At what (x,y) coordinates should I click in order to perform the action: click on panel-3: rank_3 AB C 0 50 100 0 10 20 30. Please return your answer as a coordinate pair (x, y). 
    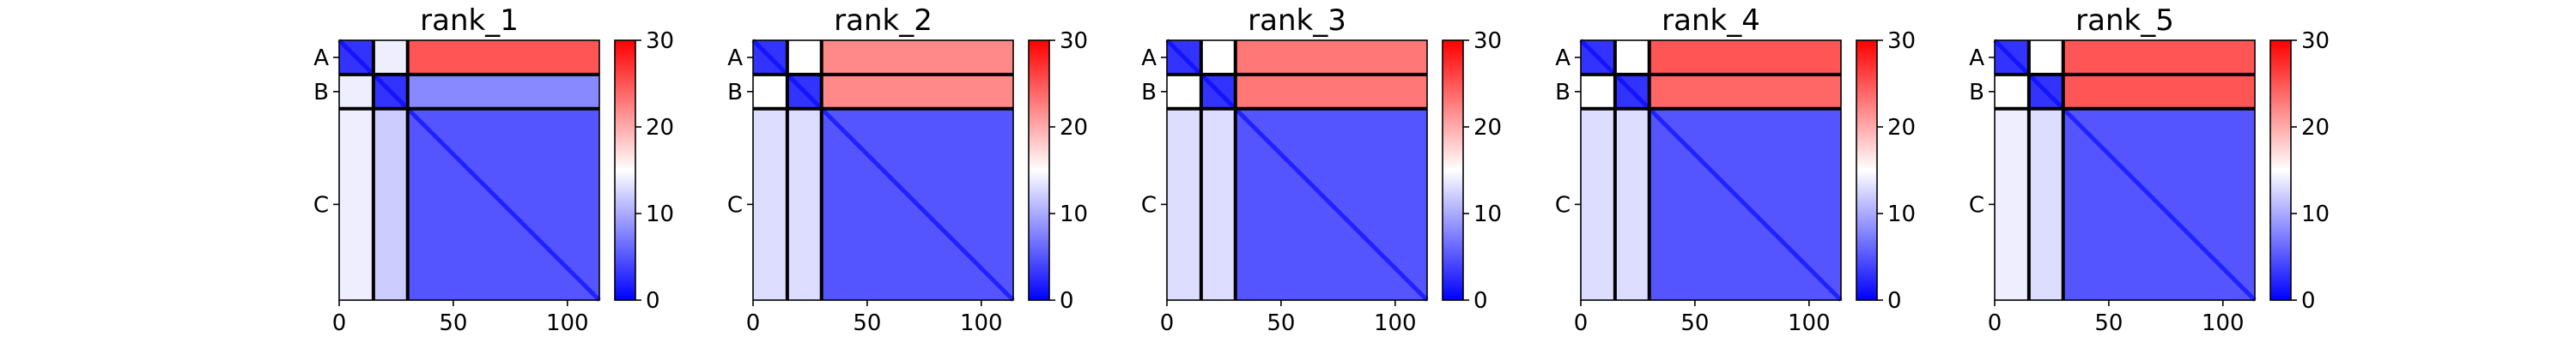
    Looking at the image, I should click on (1321, 169).